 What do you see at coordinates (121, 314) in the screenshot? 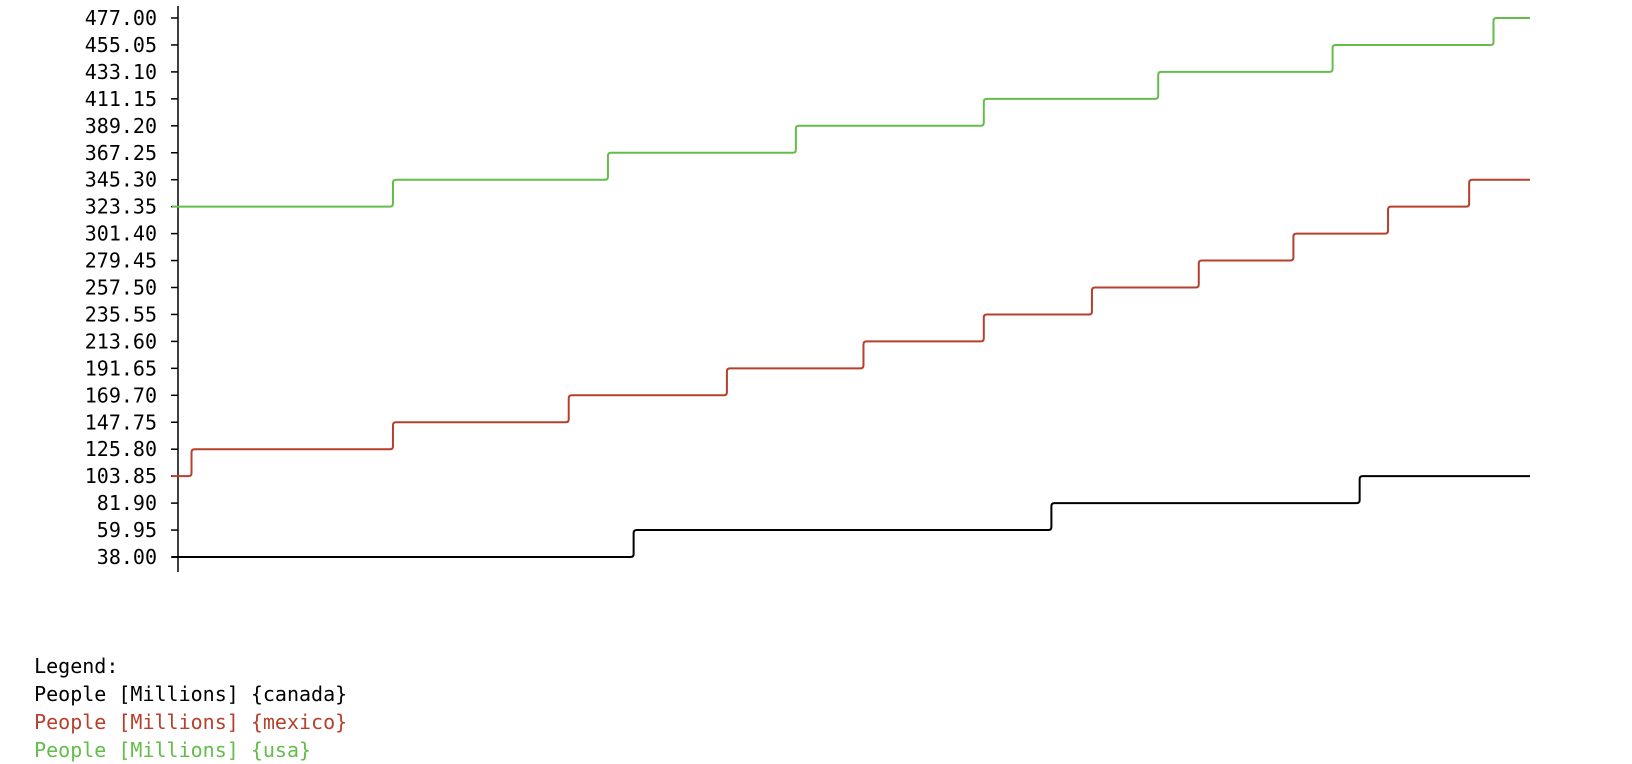
I see `y-tick-label: 235.55` at bounding box center [121, 314].